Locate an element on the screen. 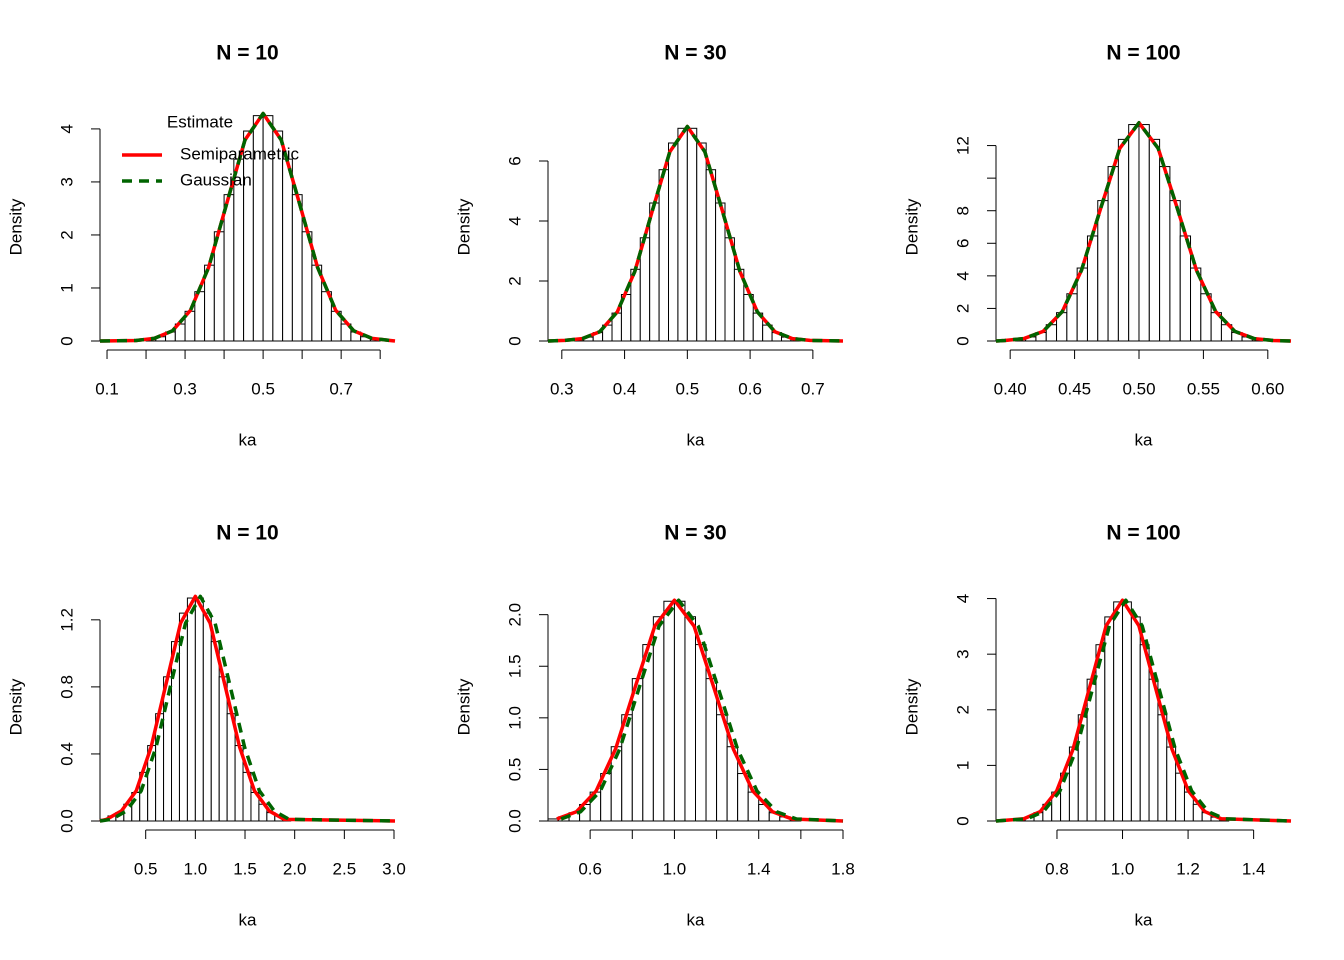 The height and width of the screenshot is (960, 1344). x-tick-label: 0.8 is located at coordinates (1057, 868).